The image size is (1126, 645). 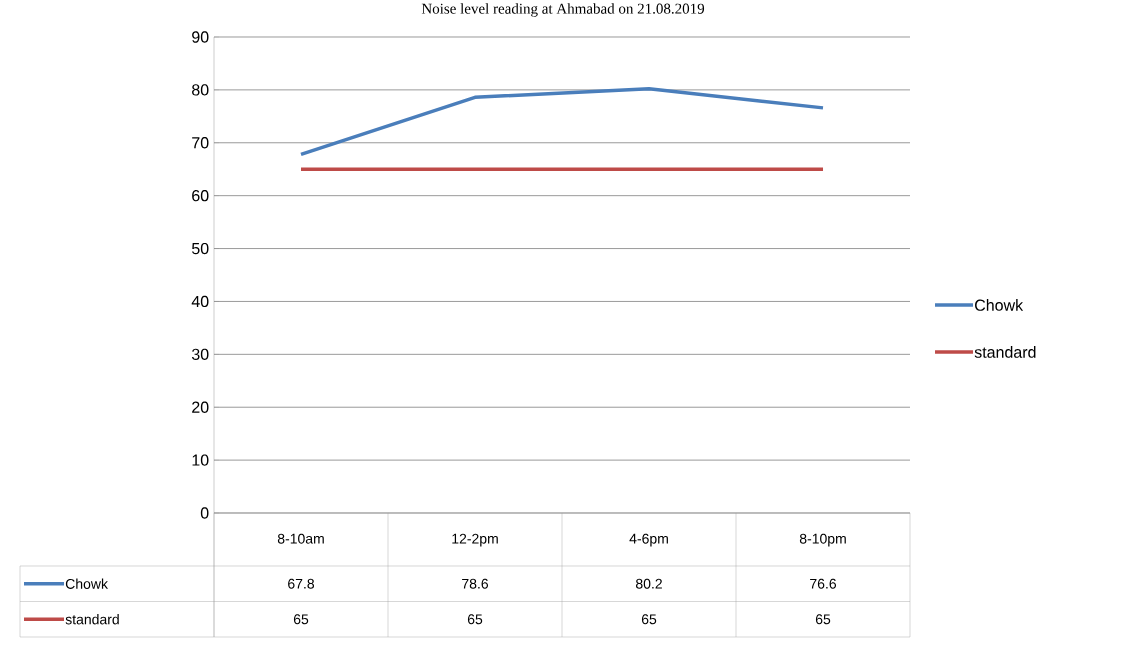 I want to click on y-tick-label: 10, so click(x=200, y=460).